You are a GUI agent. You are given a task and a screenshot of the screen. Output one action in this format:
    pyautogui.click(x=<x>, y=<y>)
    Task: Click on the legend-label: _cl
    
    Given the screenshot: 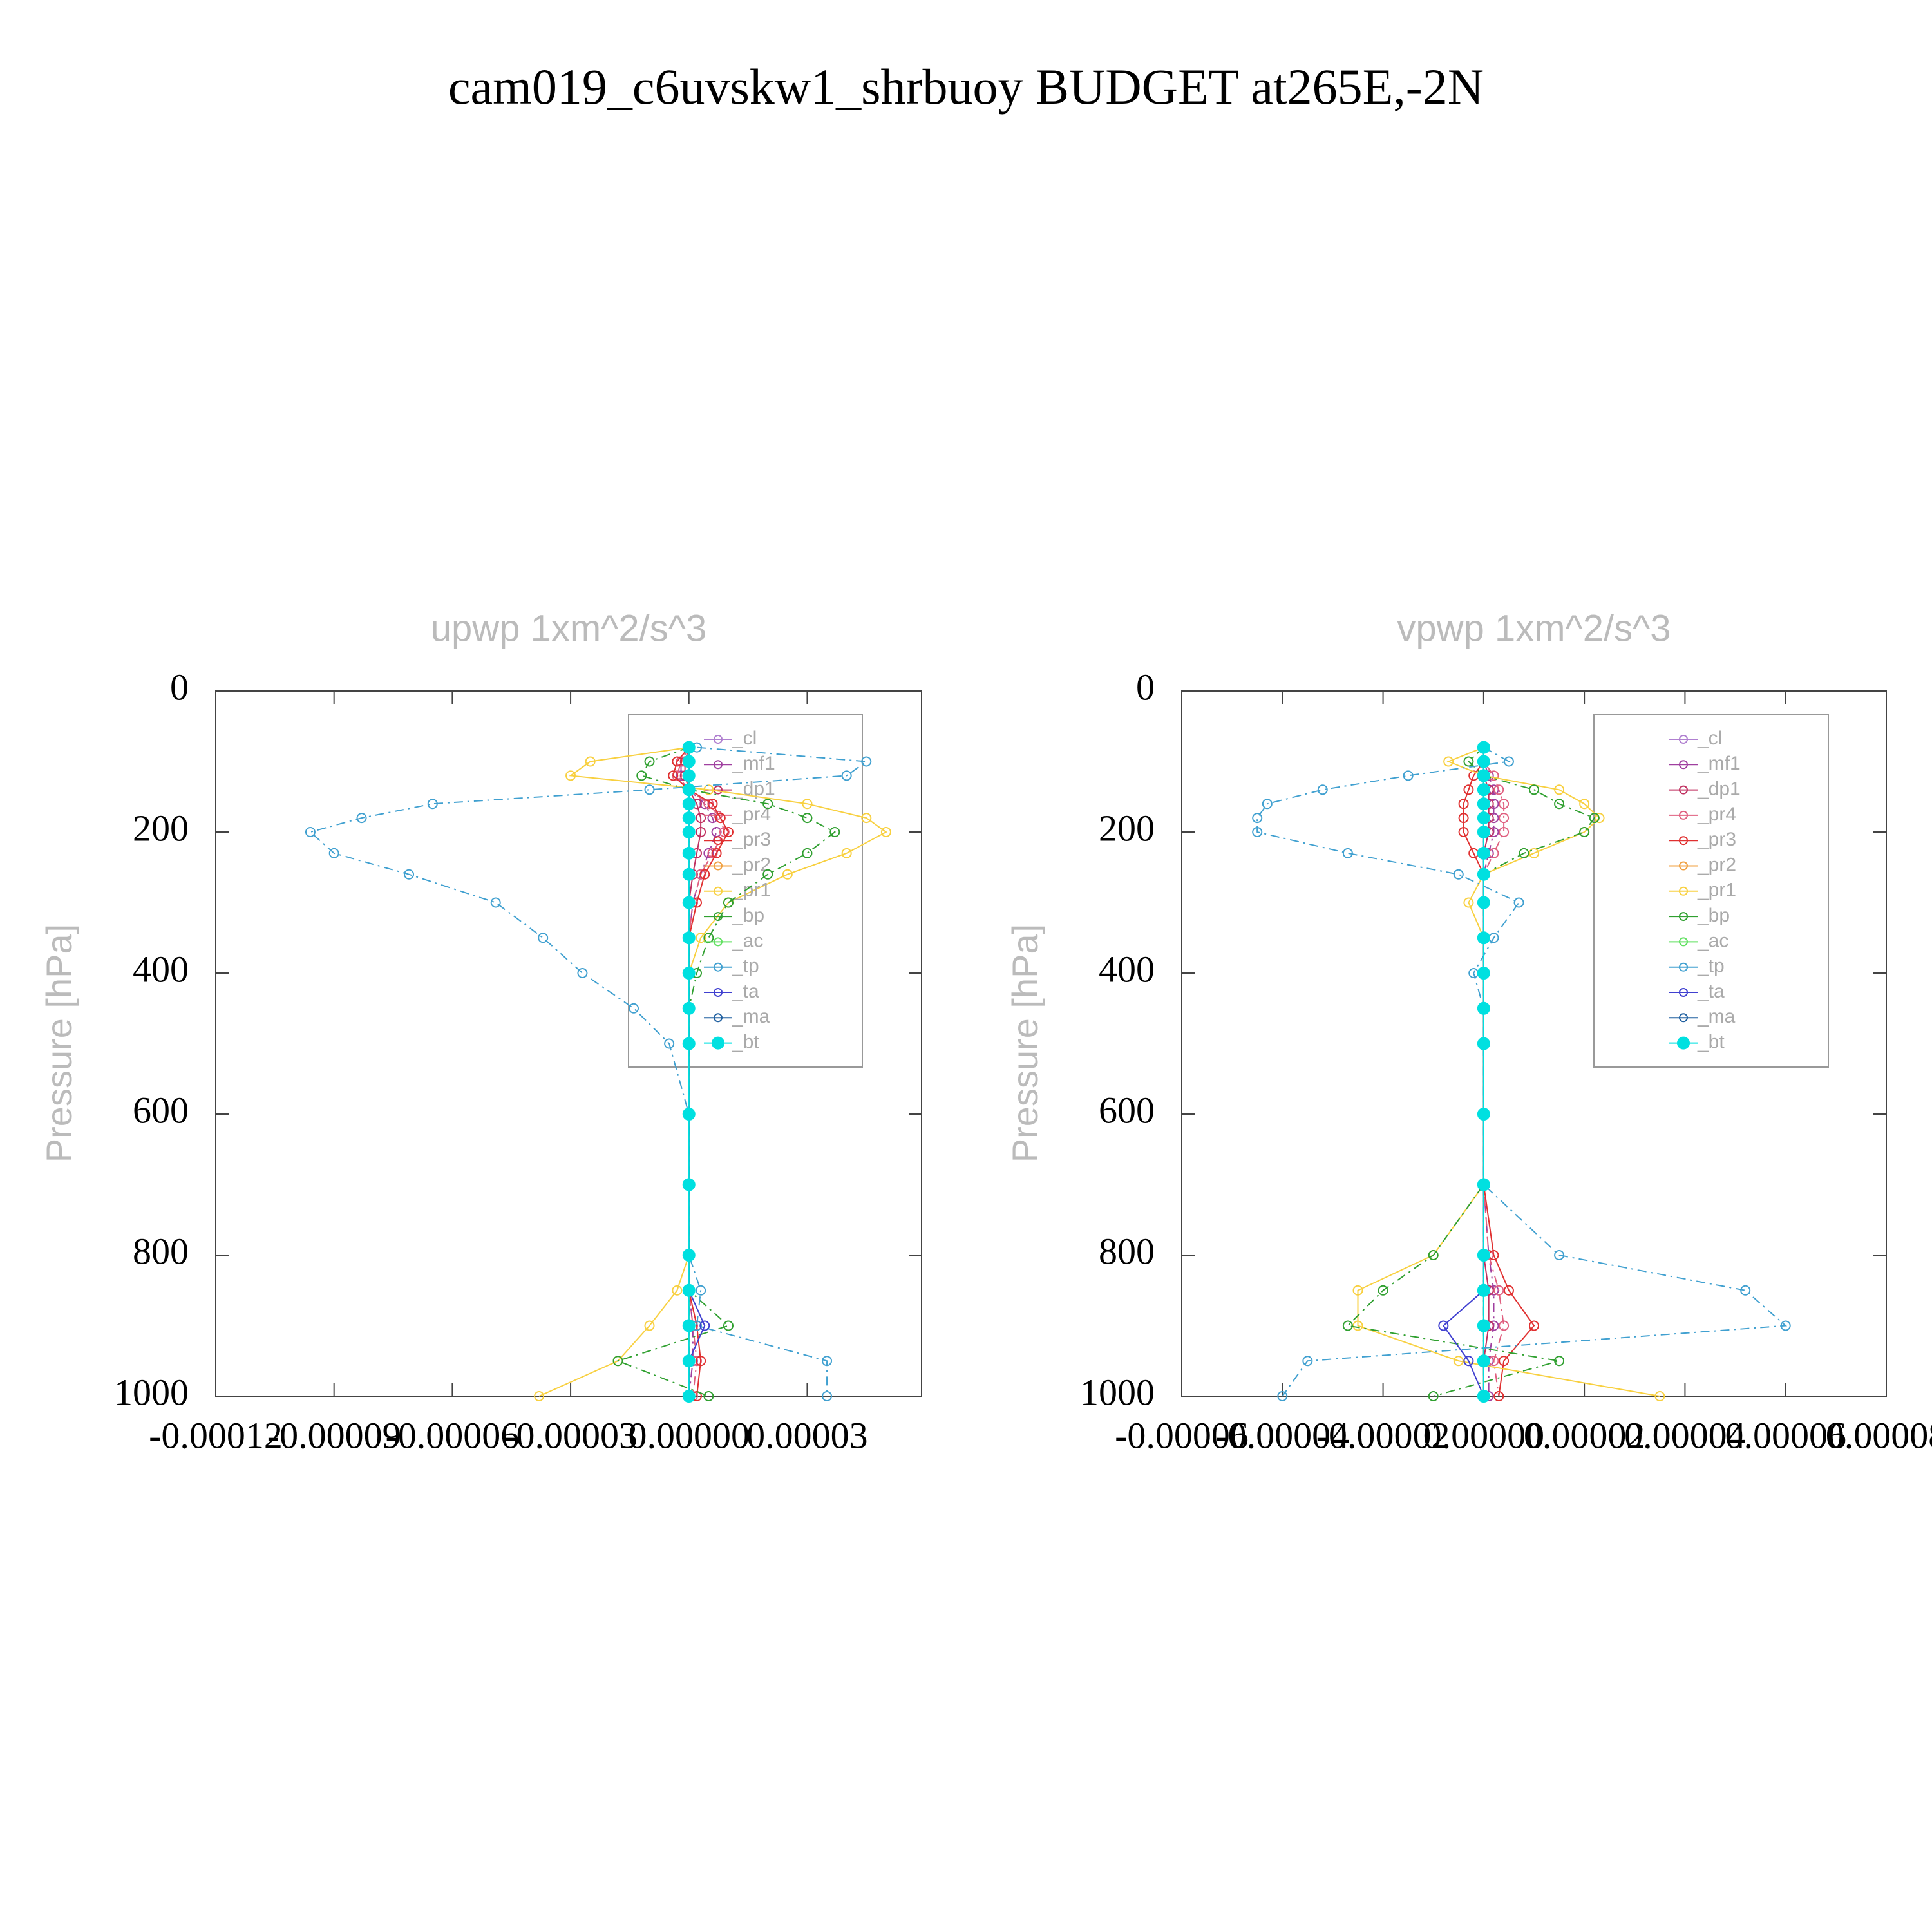 What is the action you would take?
    pyautogui.click(x=1709, y=739)
    